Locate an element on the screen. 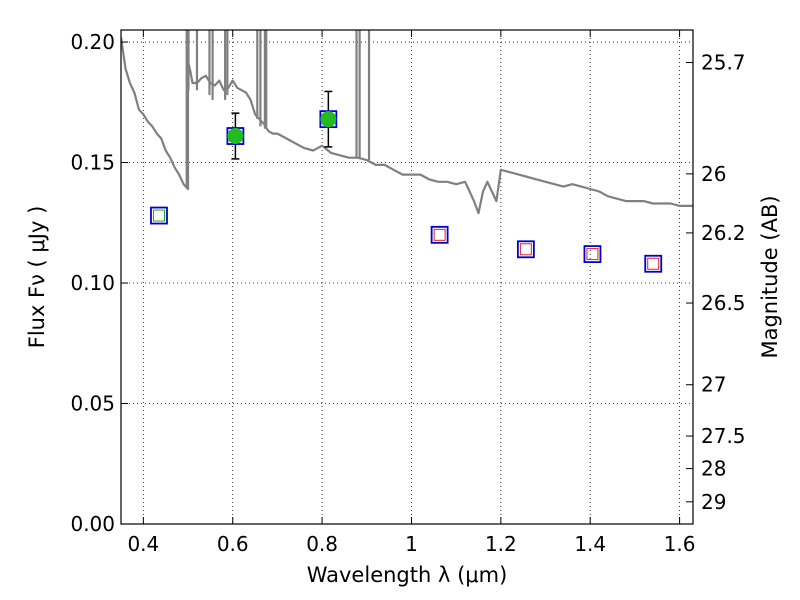  x-tick-label: 0.6 is located at coordinates (233, 544).